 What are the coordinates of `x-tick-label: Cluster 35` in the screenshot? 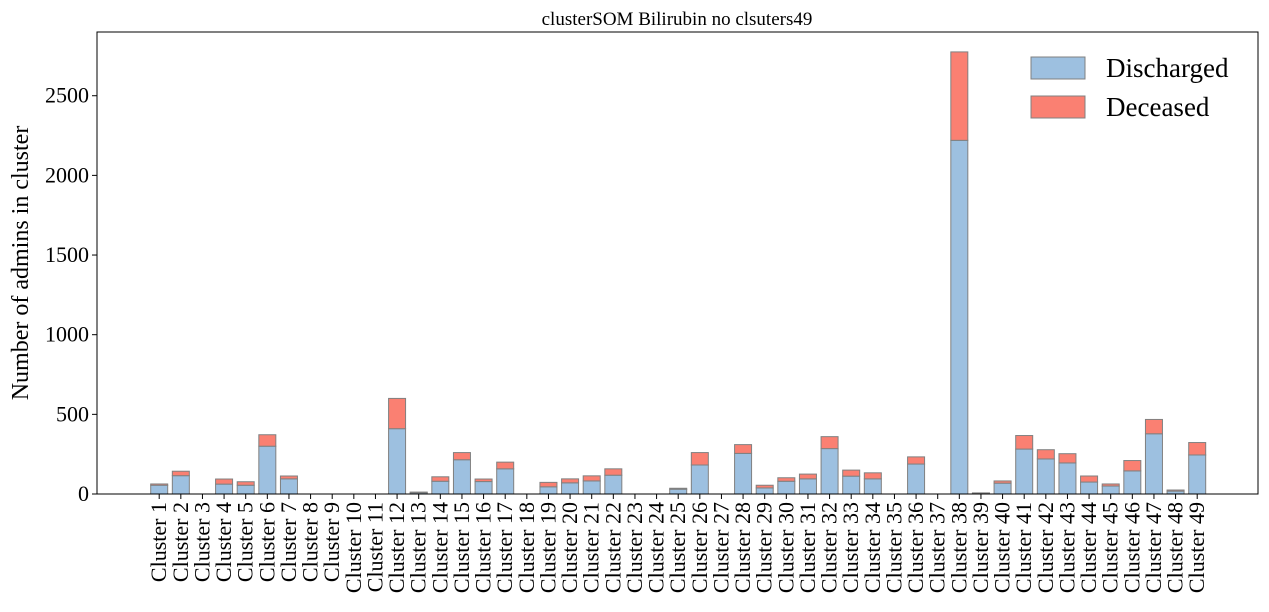 It's located at (893, 547).